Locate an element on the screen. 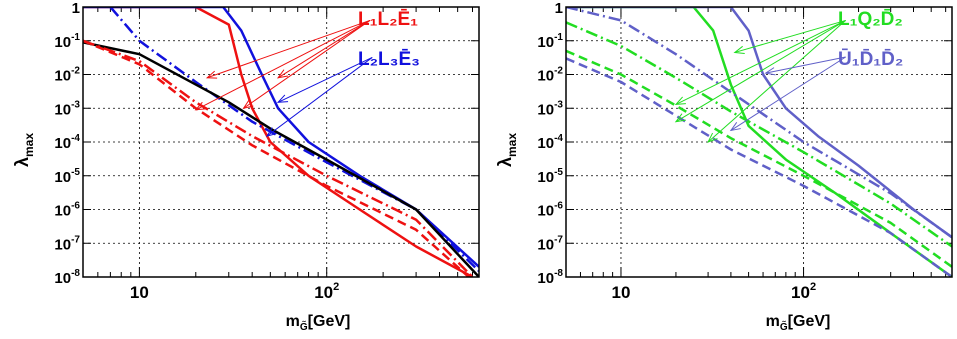  legend-label-0: L₁Q₂D̄₂ is located at coordinates (870, 19).